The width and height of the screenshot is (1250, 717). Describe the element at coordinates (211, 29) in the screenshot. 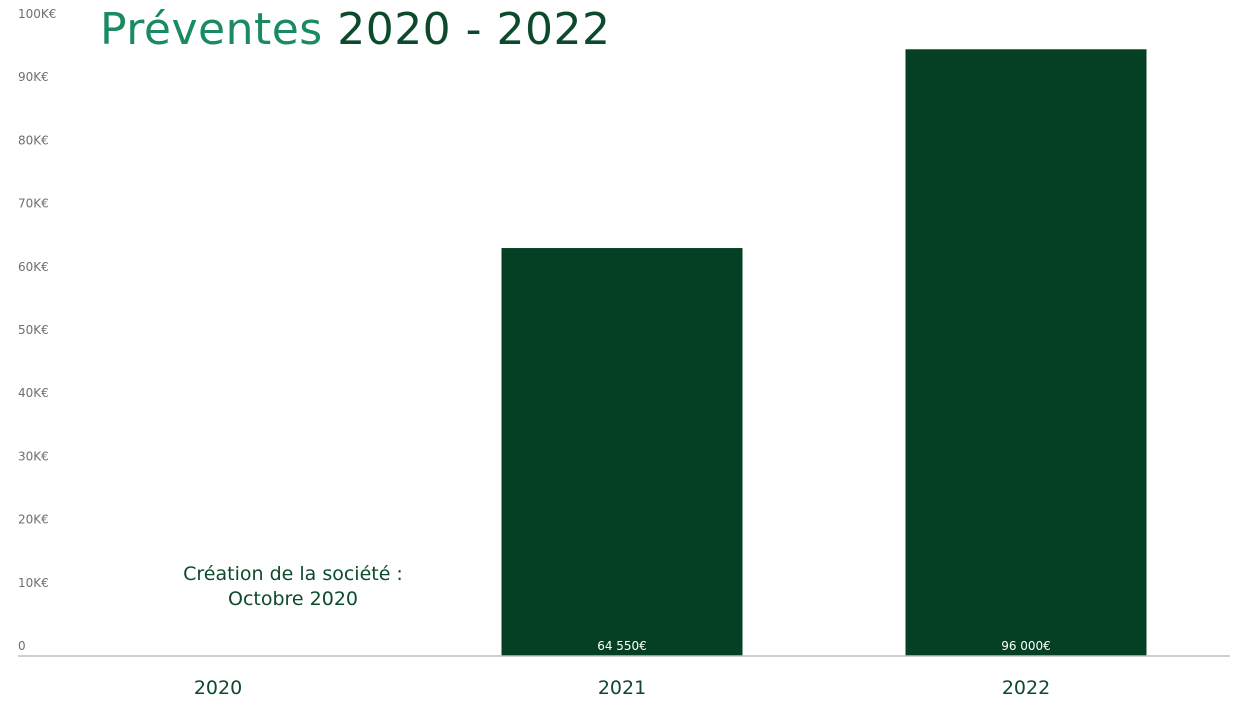

I see `chart-title-part1: Préventes` at that location.